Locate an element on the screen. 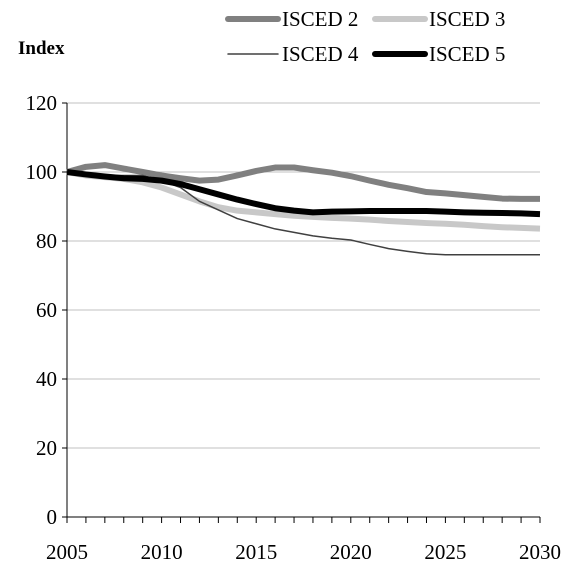 This screenshot has height=570, width=573. x-tick-label-2015: 2015 is located at coordinates (256, 552).